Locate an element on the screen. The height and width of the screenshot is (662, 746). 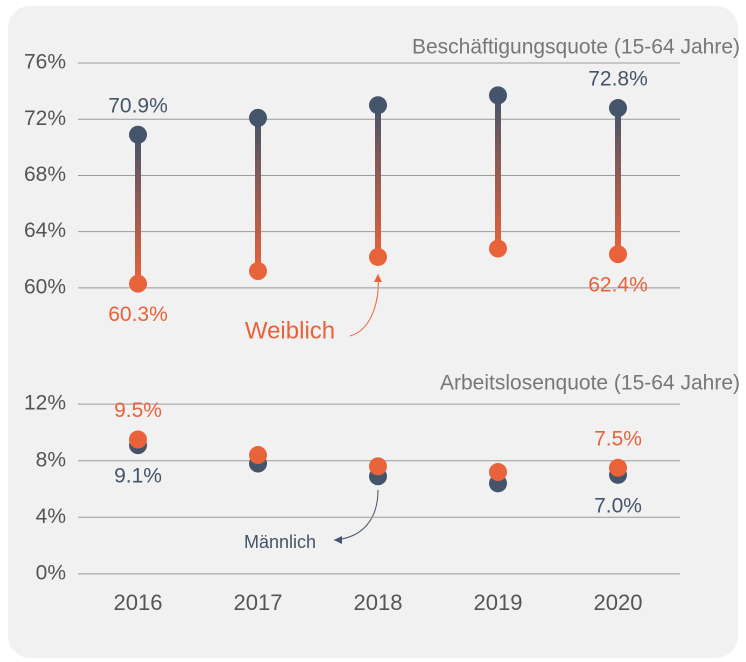
data-label: 62.4% is located at coordinates (618, 285).